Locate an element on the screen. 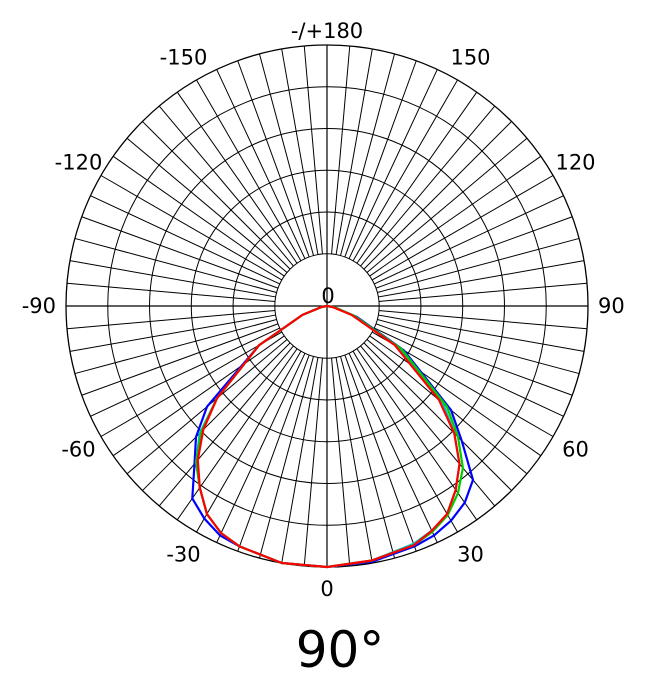 The height and width of the screenshot is (687, 651). angle-tick-label: 120 is located at coordinates (575, 163).